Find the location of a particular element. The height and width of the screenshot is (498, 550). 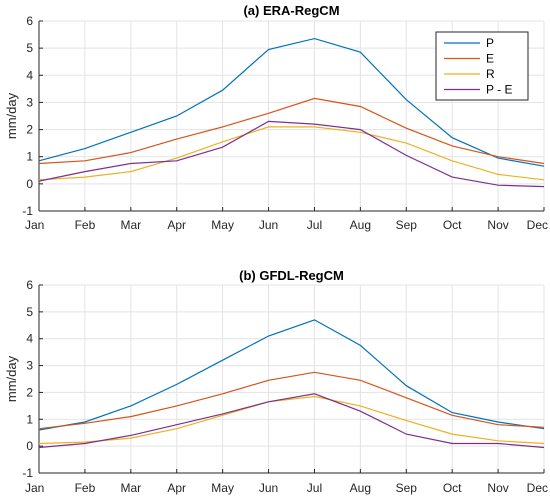

legend: PER P - E is located at coordinates (482, 66).